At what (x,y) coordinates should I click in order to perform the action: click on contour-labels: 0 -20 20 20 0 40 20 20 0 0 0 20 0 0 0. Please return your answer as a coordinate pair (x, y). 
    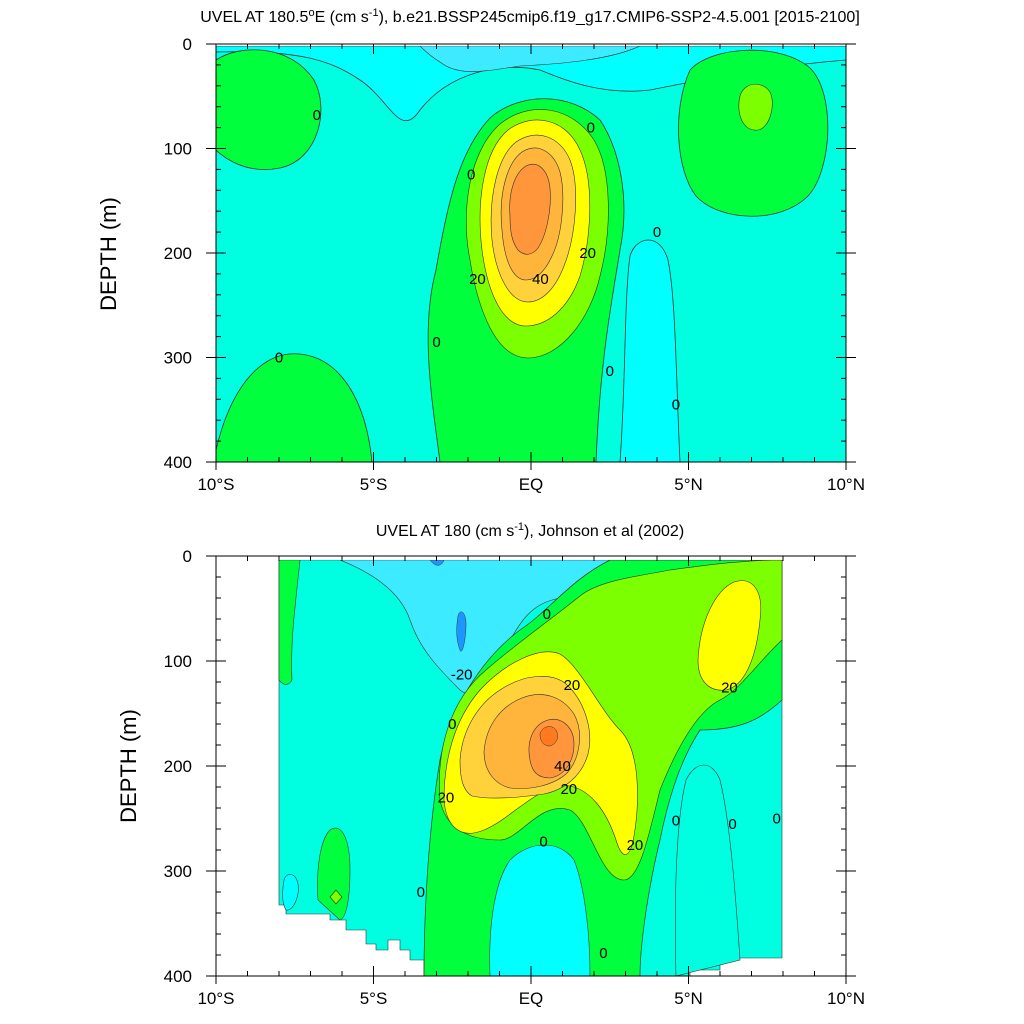
    Looking at the image, I should click on (599, 784).